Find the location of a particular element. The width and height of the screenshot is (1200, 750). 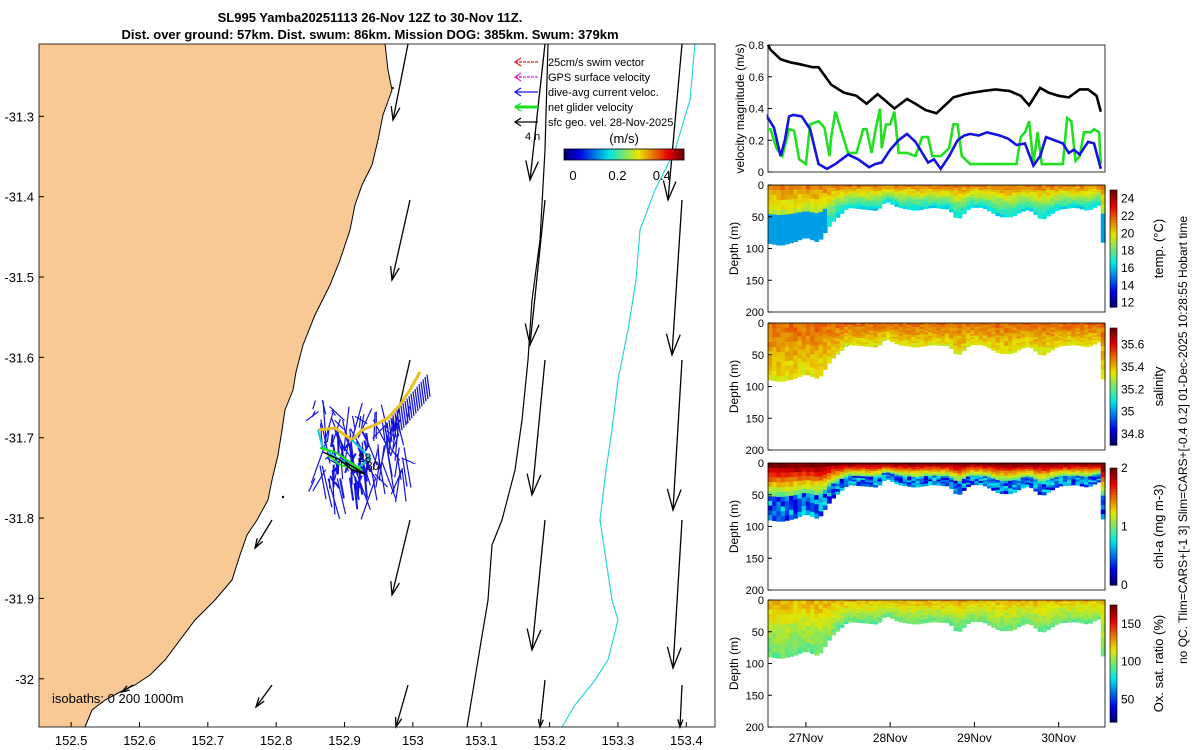

chlorophyll-ytick-label: 0 is located at coordinates (761, 464).